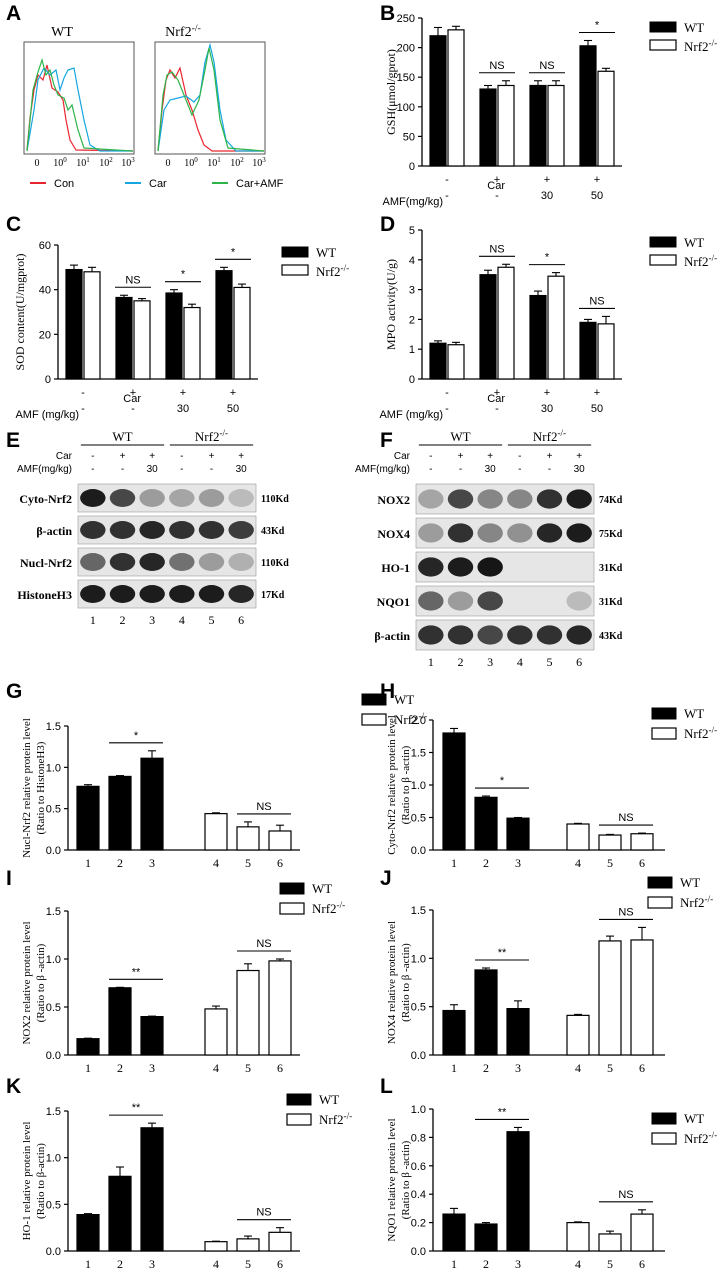 This screenshot has height=1279, width=720. Describe the element at coordinates (611, 500) in the screenshot. I see `band-size: 74Kd` at that location.